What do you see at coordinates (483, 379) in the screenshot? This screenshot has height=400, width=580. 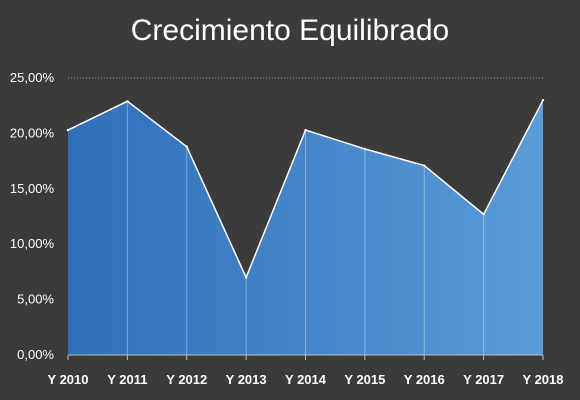 I see `x-tick-label: Y 2017` at bounding box center [483, 379].